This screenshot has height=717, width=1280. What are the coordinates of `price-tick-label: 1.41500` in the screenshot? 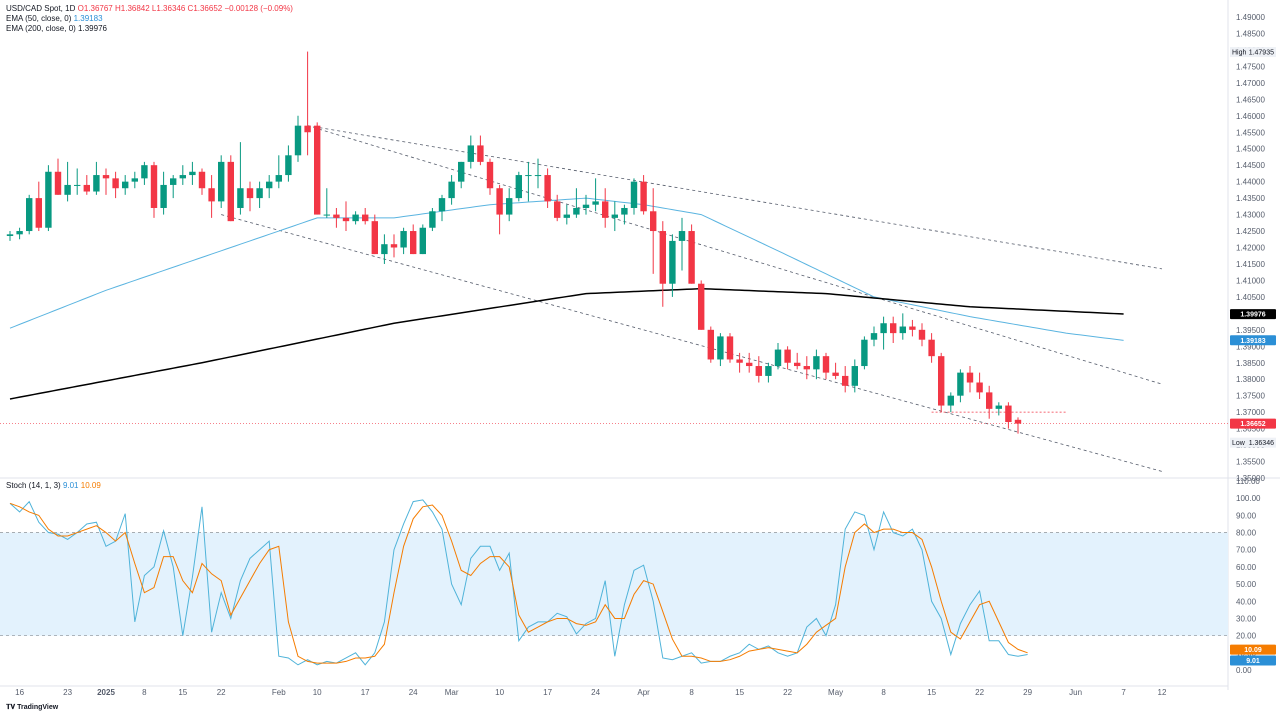 It's located at (1250, 264).